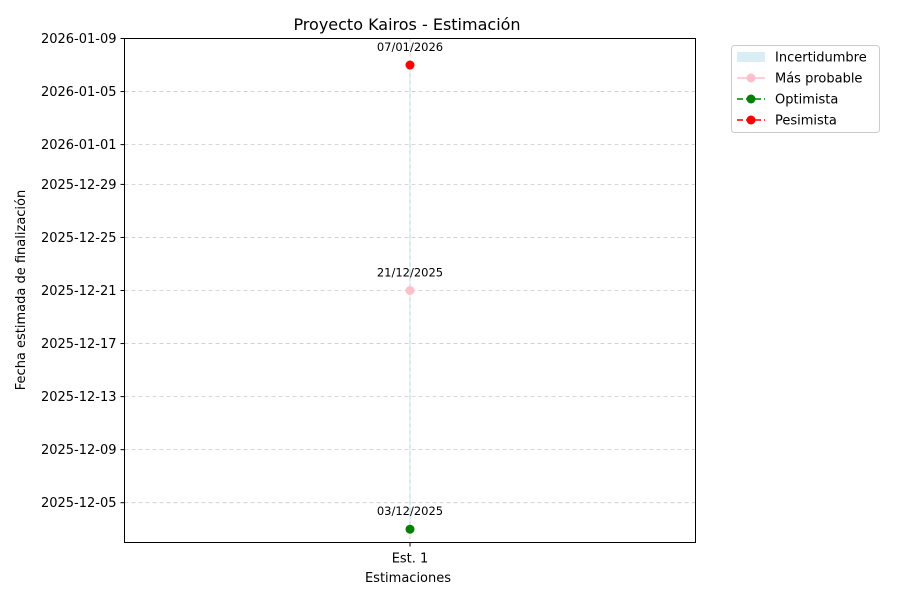 Image resolution: width=900 pixels, height=600 pixels. Describe the element at coordinates (79, 397) in the screenshot. I see `y-tick-label: 2025-12-13` at that location.